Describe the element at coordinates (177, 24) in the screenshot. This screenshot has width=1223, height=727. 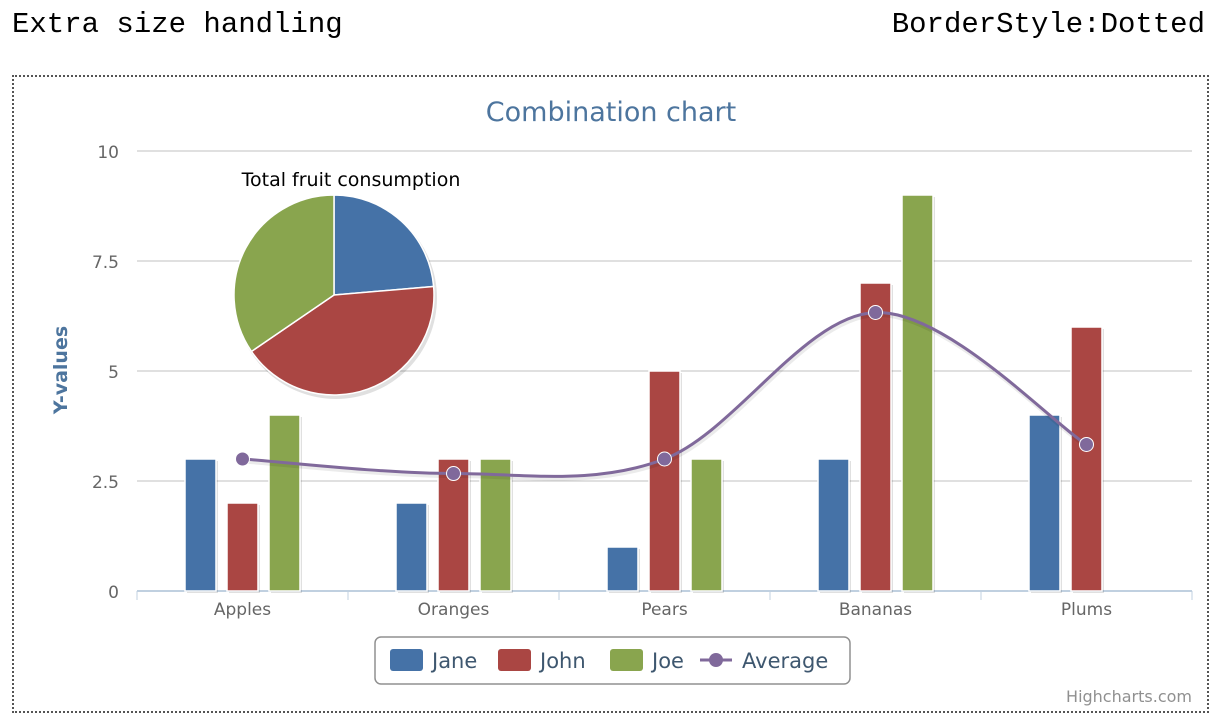
I see `header-left-label: Extra size handling` at that location.